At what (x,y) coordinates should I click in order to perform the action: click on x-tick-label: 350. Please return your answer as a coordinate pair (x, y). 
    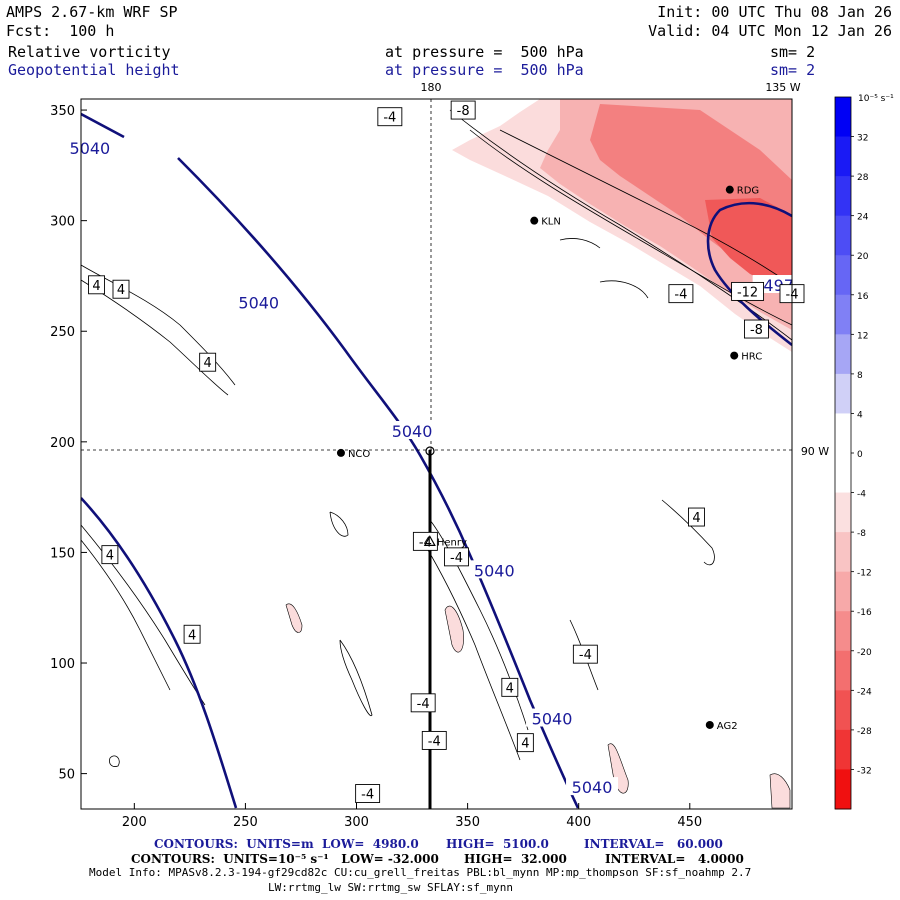
    Looking at the image, I should click on (467, 822).